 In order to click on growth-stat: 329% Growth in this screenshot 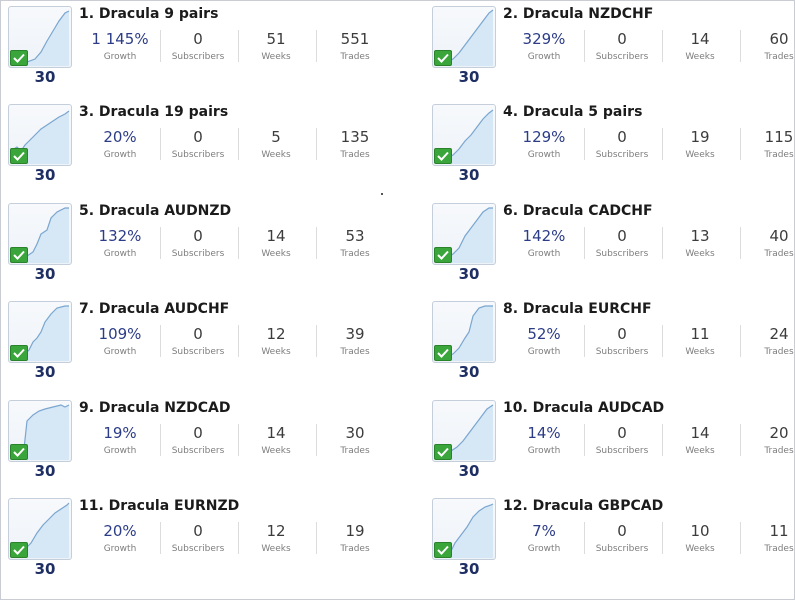, I will do `click(544, 46)`.